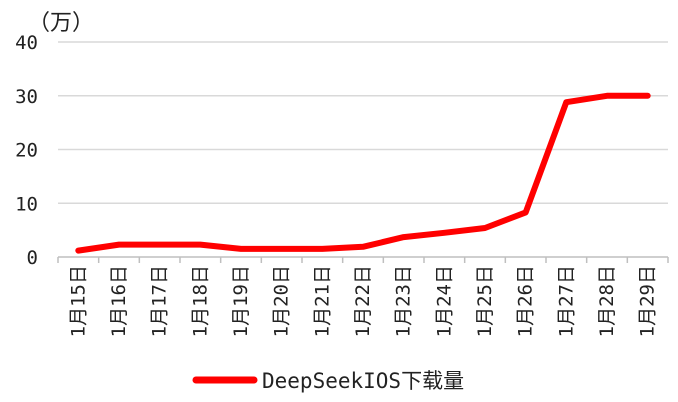 Image resolution: width=678 pixels, height=402 pixels. Describe the element at coordinates (200, 301) in the screenshot. I see `x-tick-label: 1月18日` at that location.